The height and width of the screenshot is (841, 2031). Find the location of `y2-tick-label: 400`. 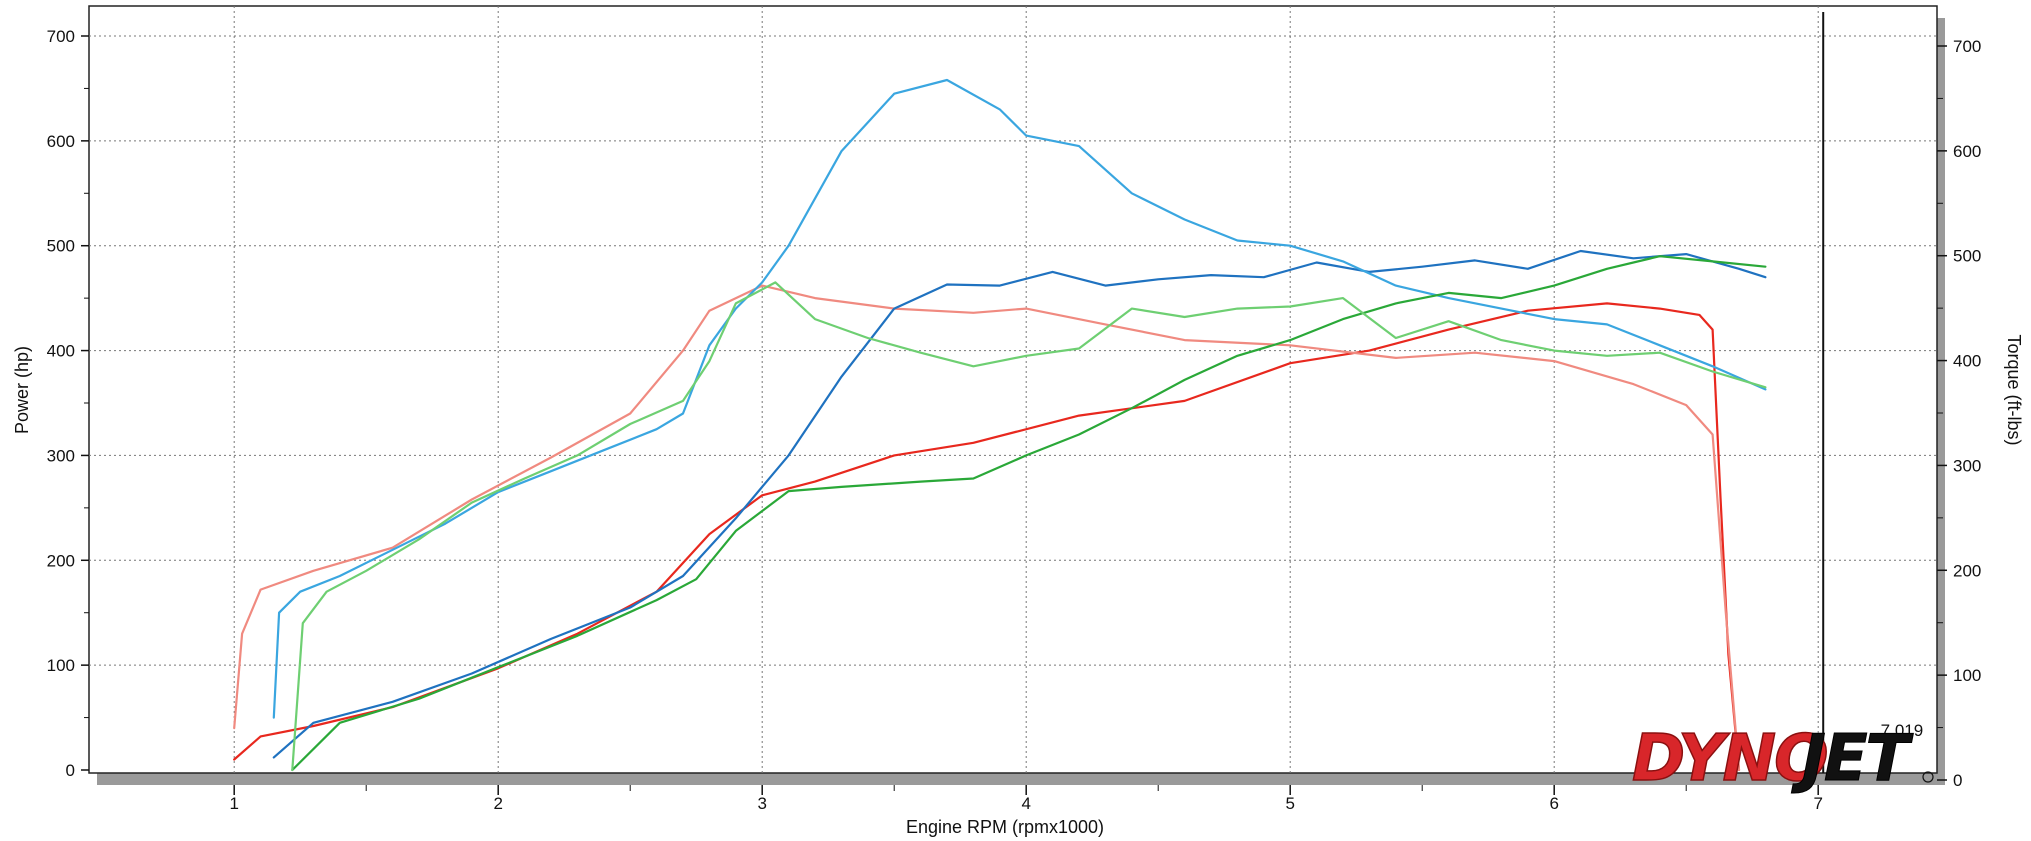

y2-tick-label: 400 is located at coordinates (1967, 361).